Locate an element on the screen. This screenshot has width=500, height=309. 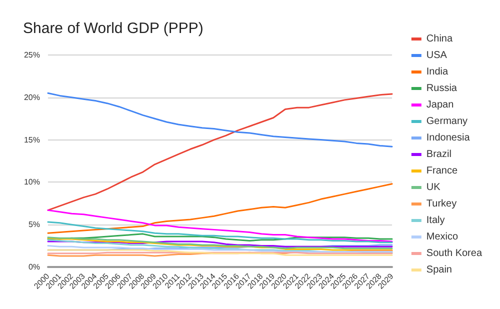
y-tick-label: 20% is located at coordinates (32, 97).